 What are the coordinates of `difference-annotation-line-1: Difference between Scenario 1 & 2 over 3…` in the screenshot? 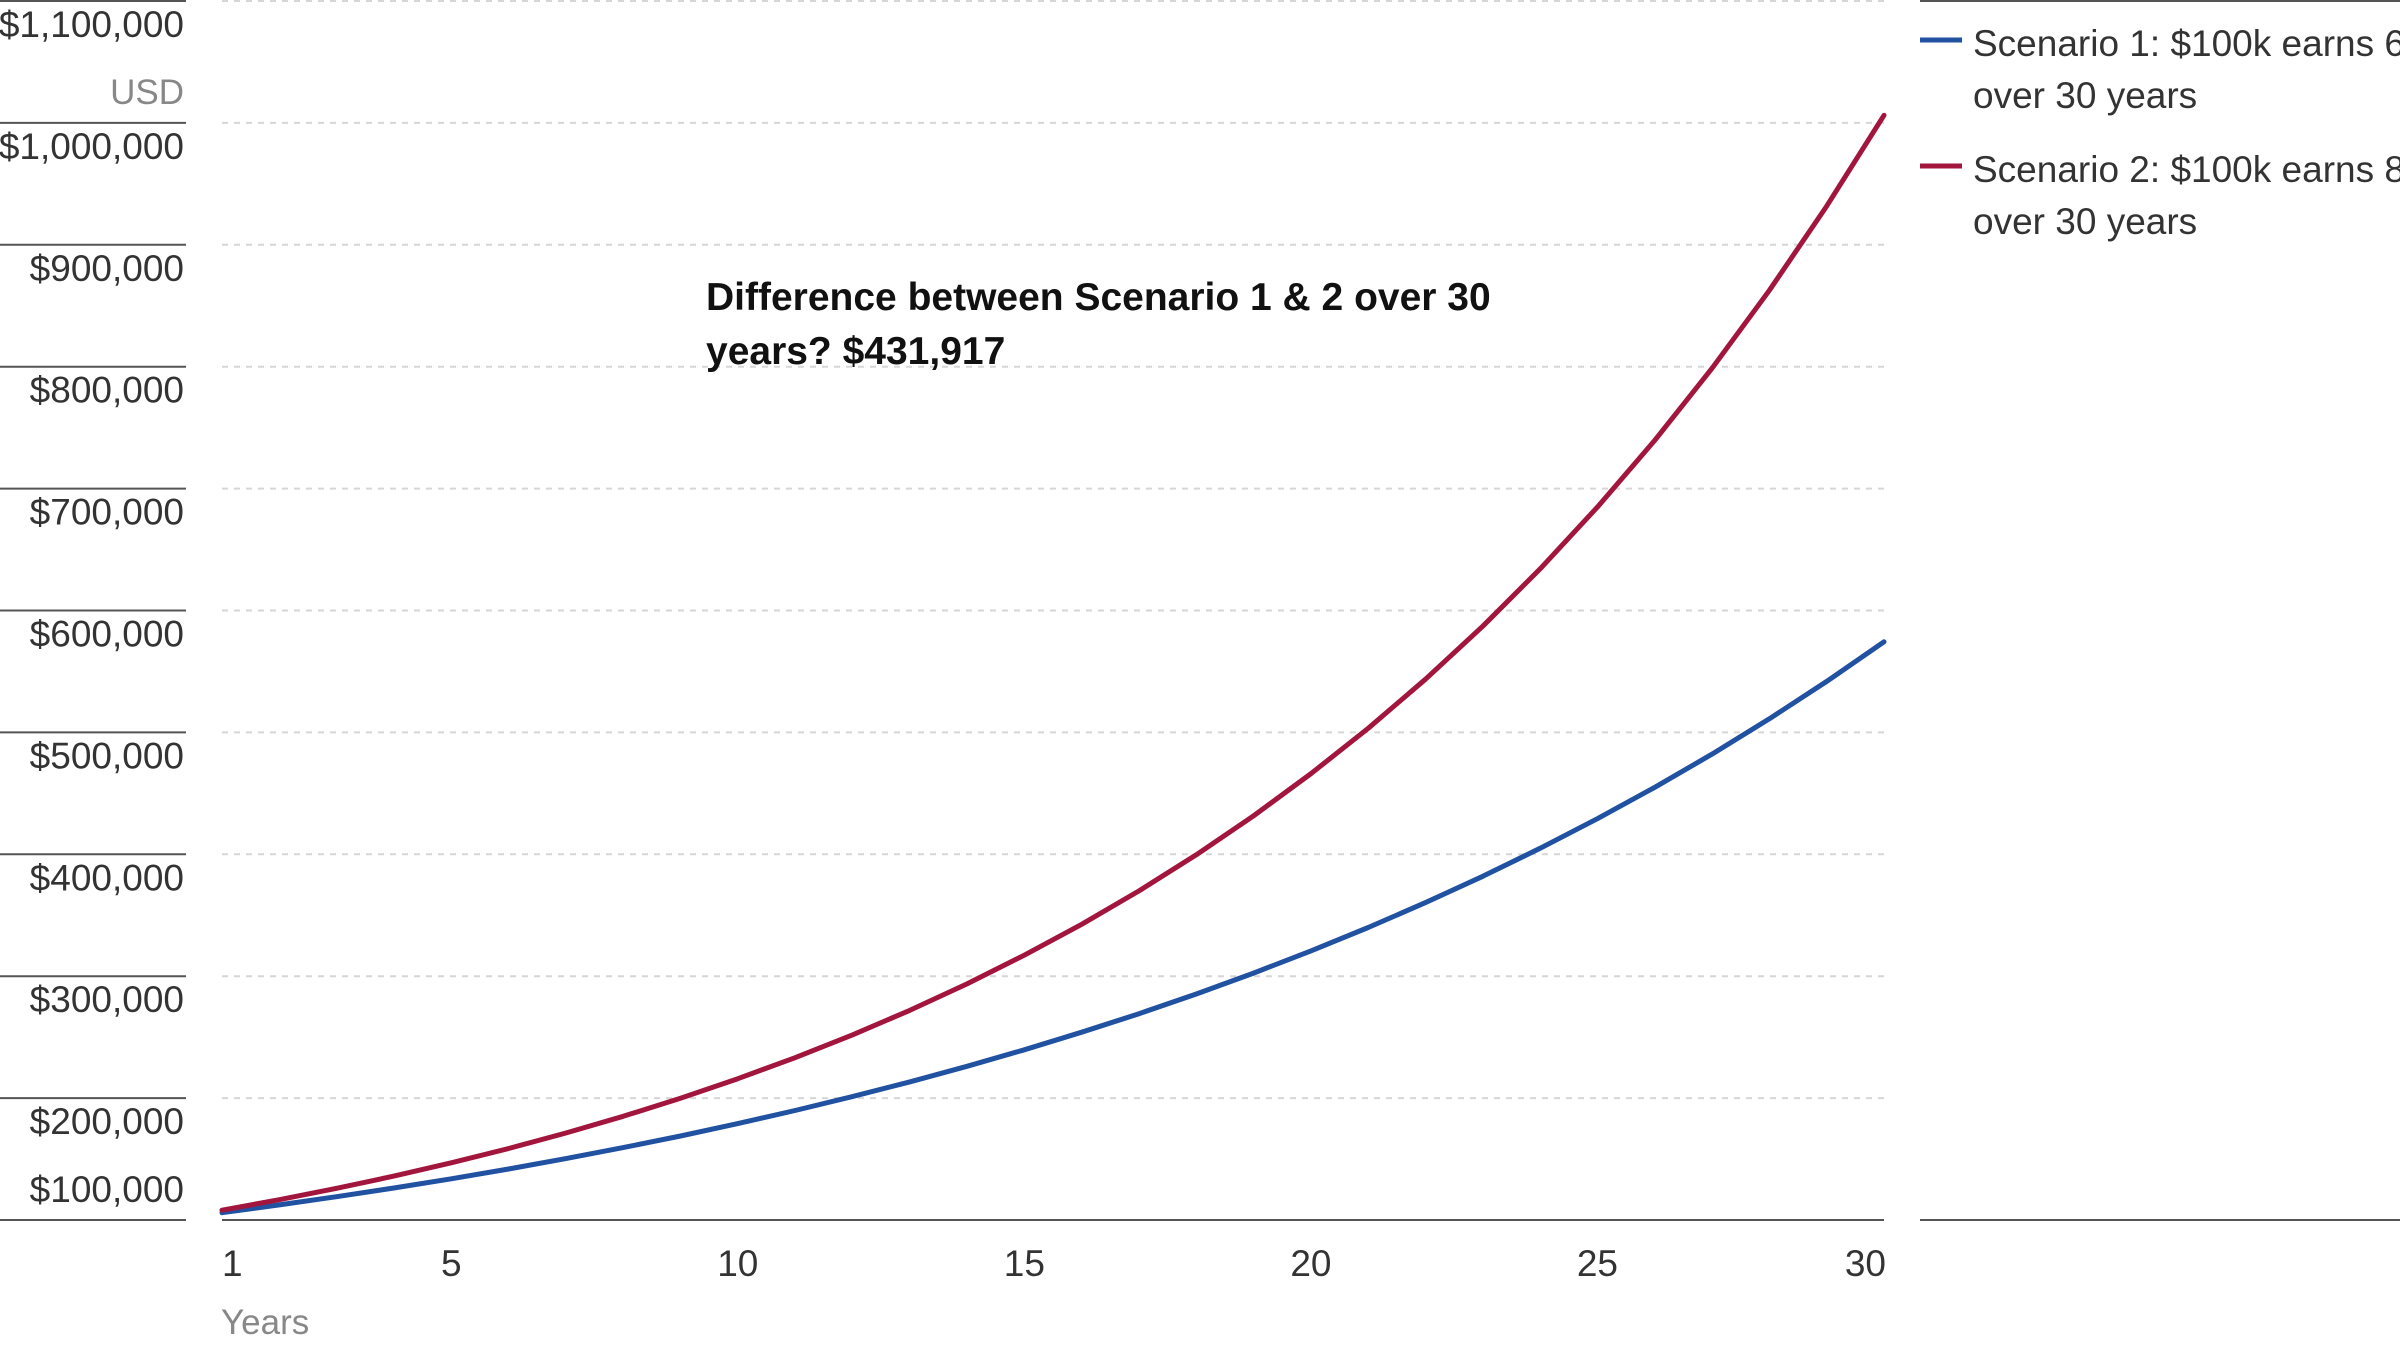 It's located at (1098, 297).